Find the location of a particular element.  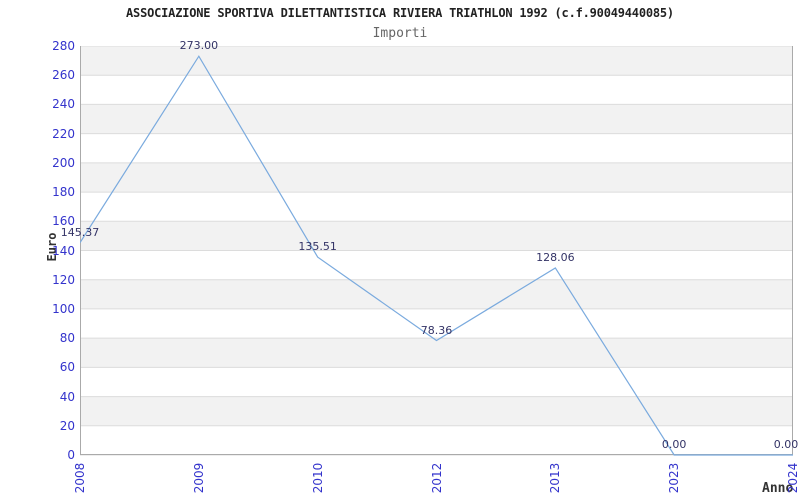

chart-subtitle: Importi is located at coordinates (400, 33).